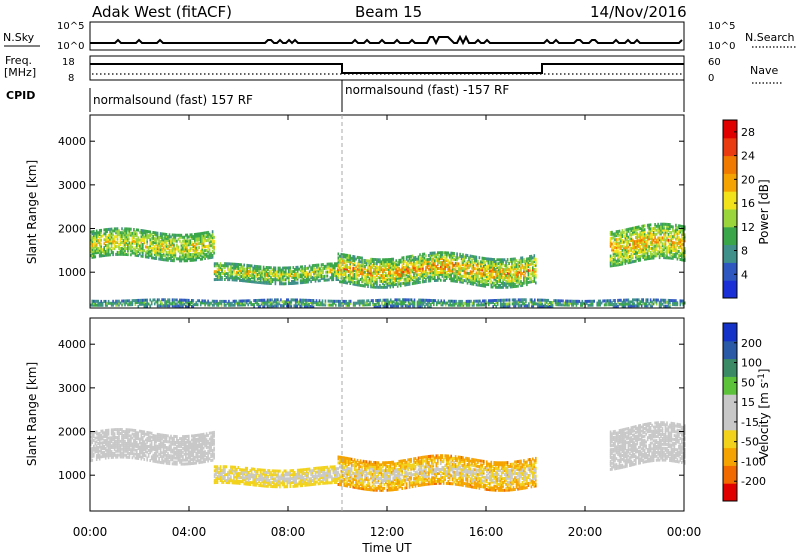 This screenshot has width=800, height=554. I want to click on freq-trace, so click(387, 68).